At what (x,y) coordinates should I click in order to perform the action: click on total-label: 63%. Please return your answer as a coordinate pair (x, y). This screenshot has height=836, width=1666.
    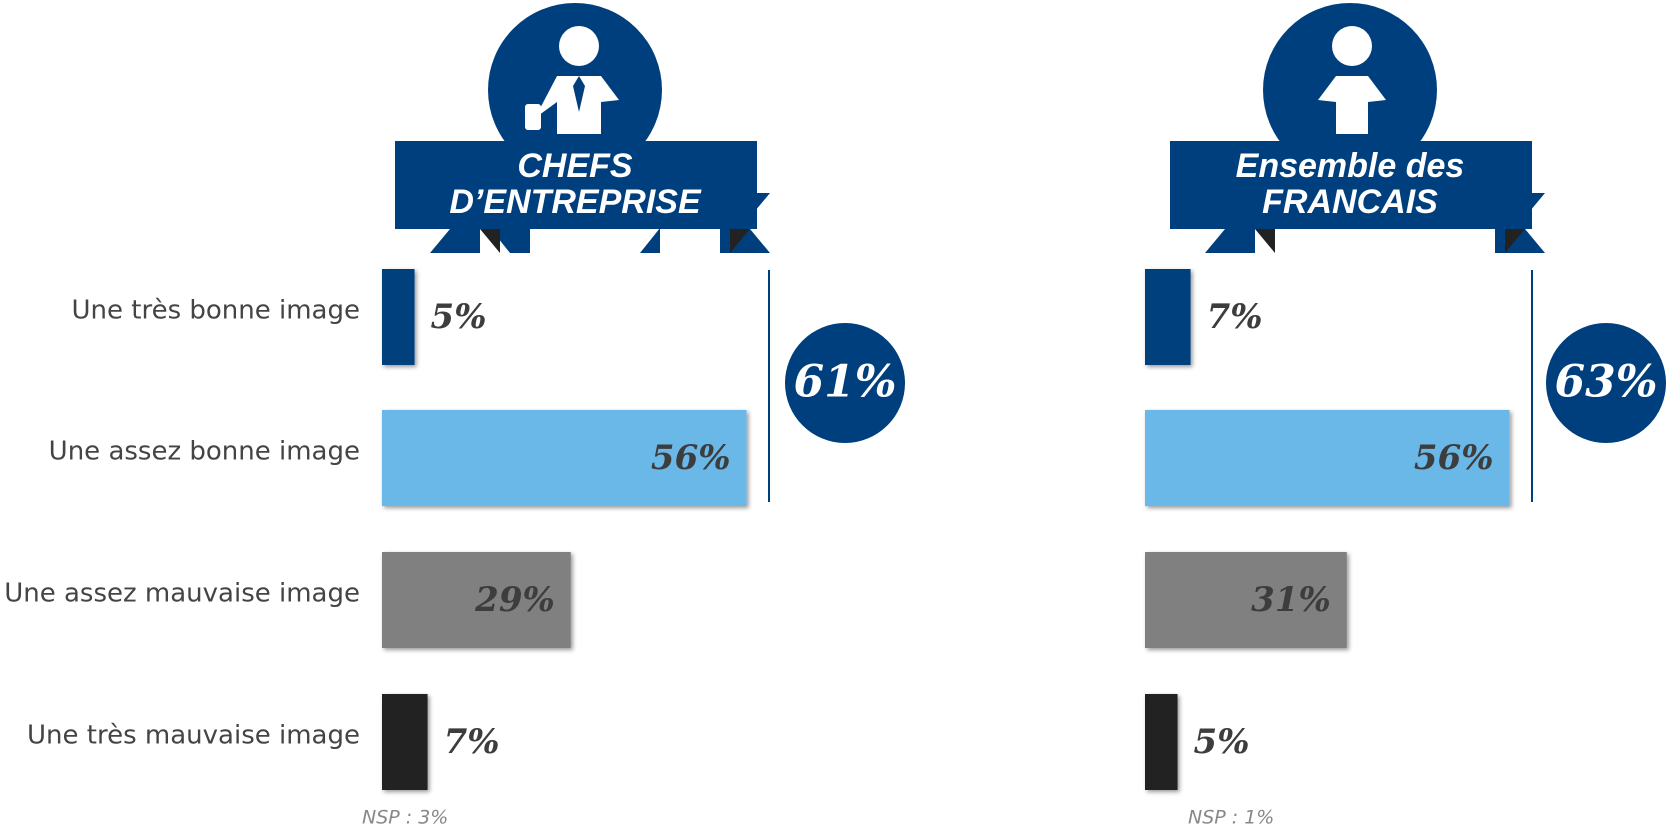
    Looking at the image, I should click on (1605, 382).